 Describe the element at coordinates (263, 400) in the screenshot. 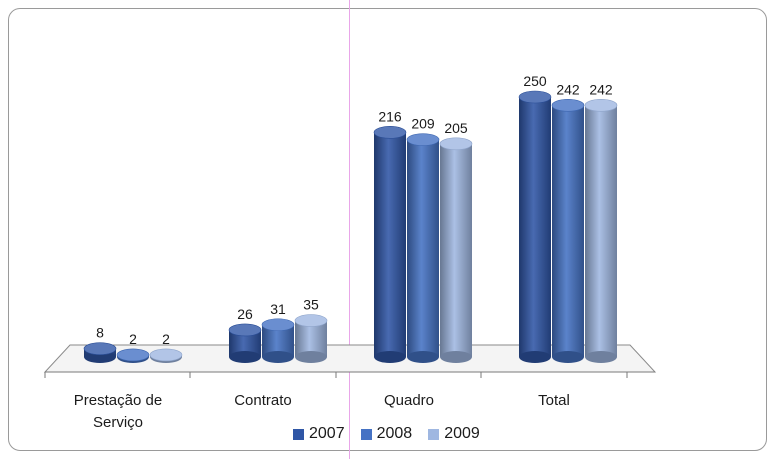

I see `category-label-1: Contrato` at that location.